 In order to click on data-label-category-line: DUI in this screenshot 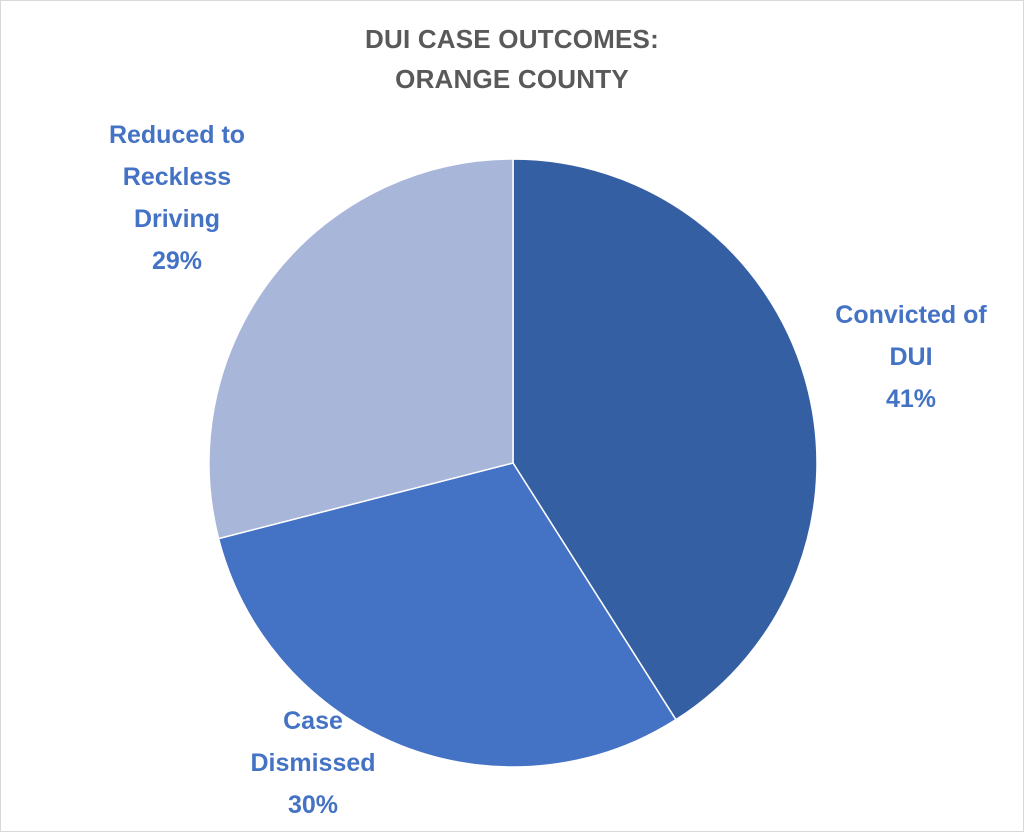, I will do `click(910, 357)`.